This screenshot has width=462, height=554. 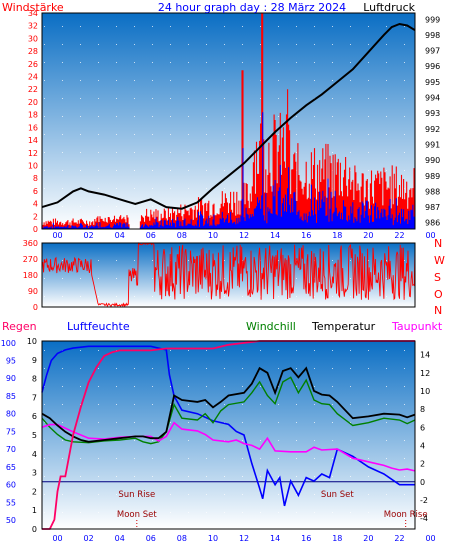 What do you see at coordinates (11, 378) in the screenshot?
I see `humidity-tick-label: 90` at bounding box center [11, 378].